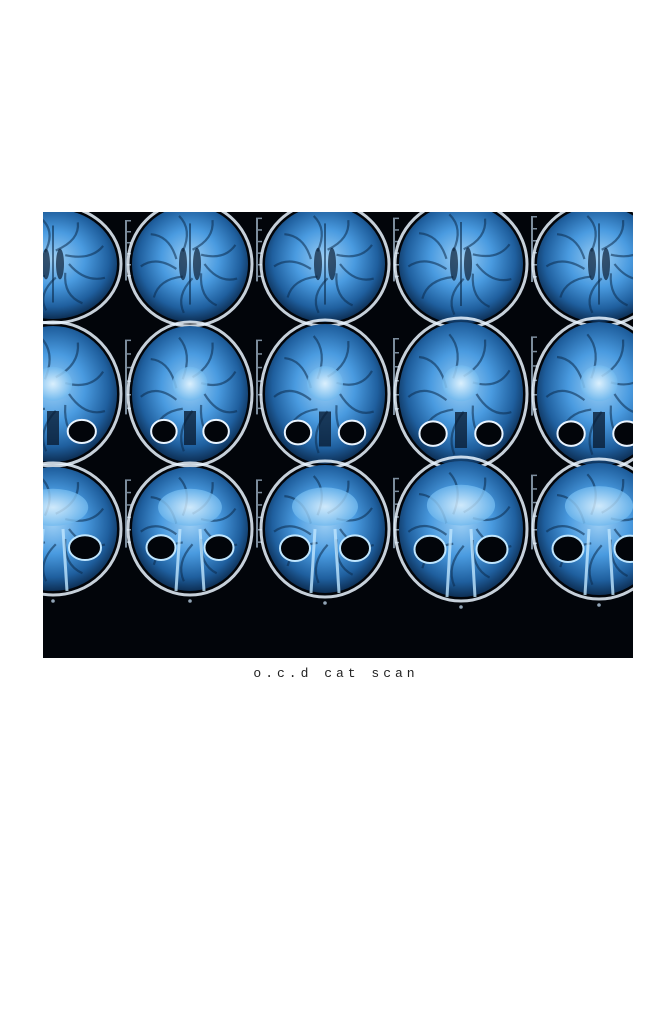 The width and height of the screenshot is (672, 1024). What do you see at coordinates (336, 673) in the screenshot?
I see `image-caption: o.c.d cat scan` at bounding box center [336, 673].